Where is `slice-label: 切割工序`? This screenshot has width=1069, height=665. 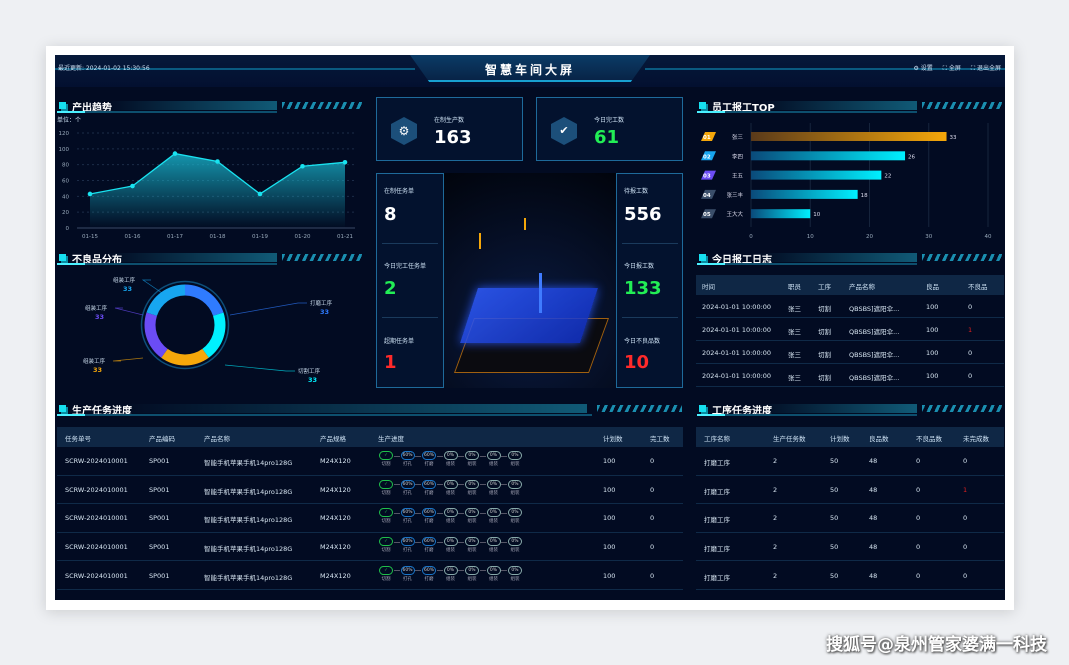
slice-label: 切割工序 is located at coordinates (309, 371).